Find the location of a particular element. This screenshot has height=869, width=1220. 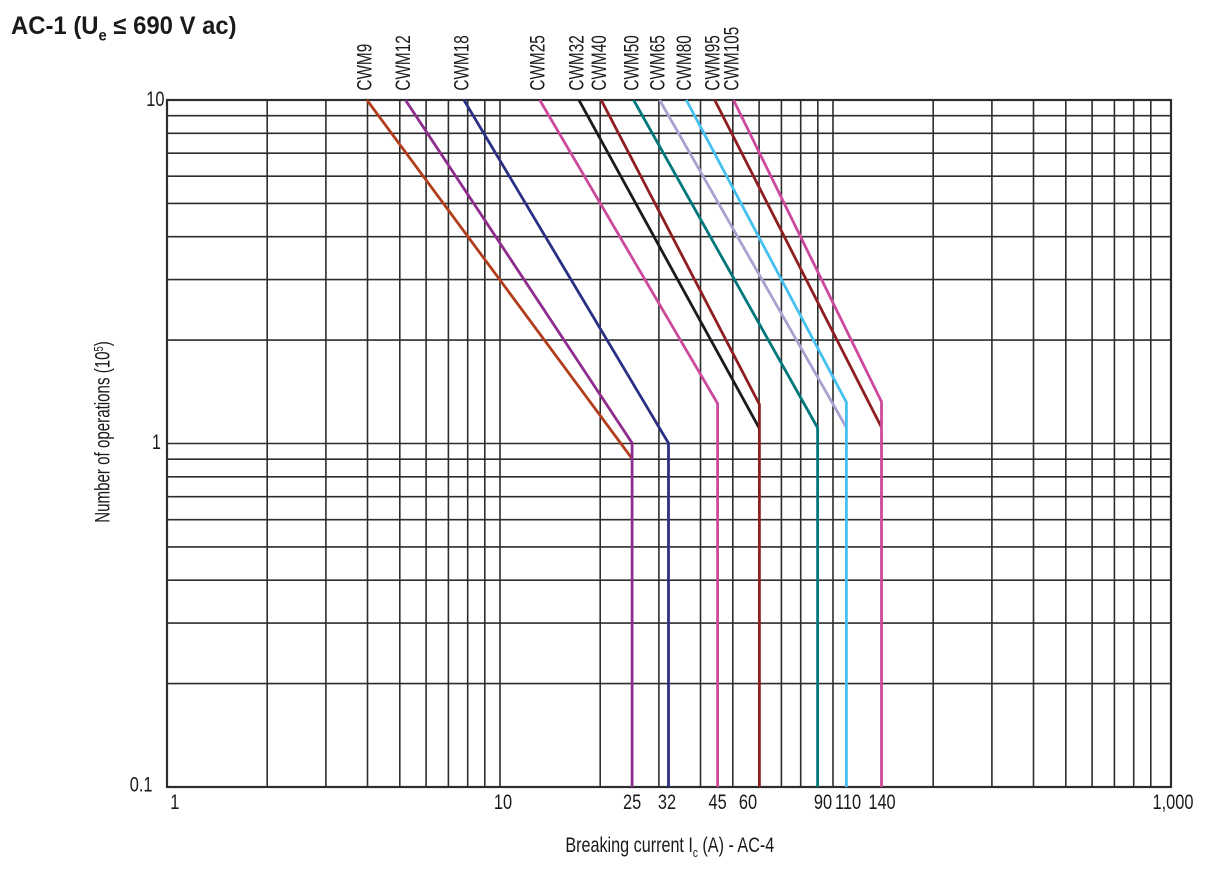

svg-text: CWM105 is located at coordinates (731, 59).